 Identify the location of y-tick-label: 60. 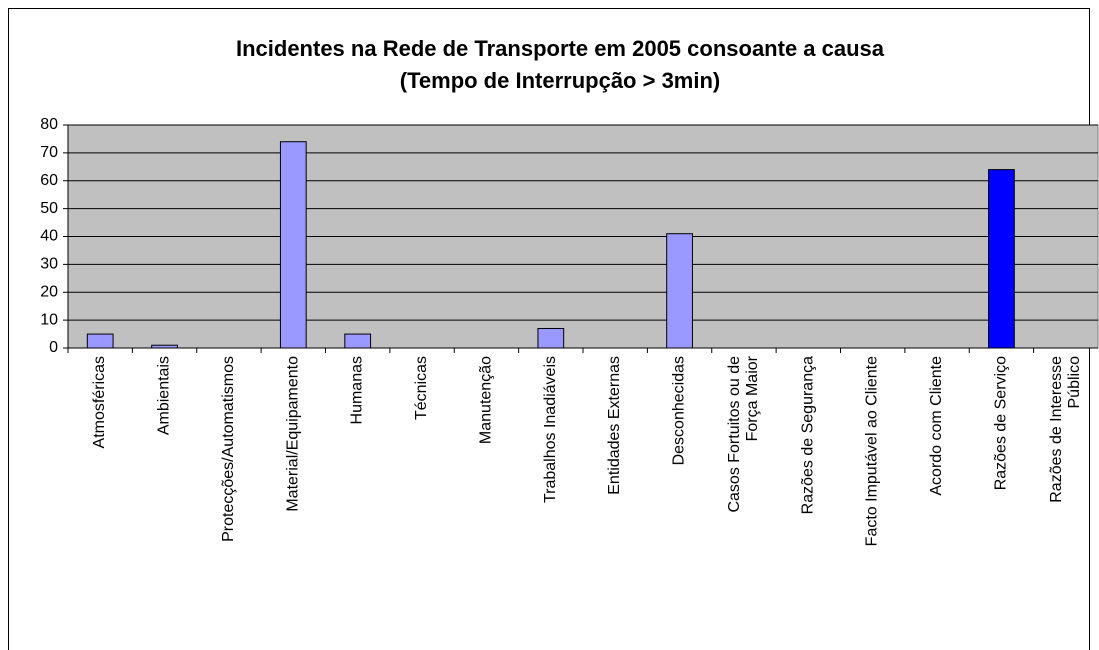
(49, 180).